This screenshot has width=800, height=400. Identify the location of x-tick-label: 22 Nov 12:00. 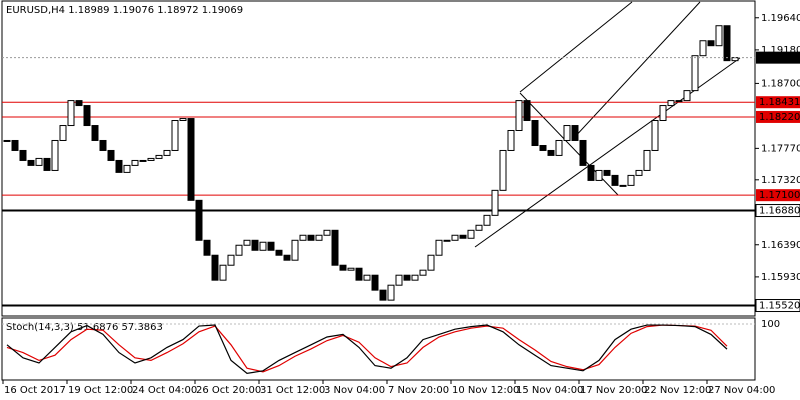
(677, 390).